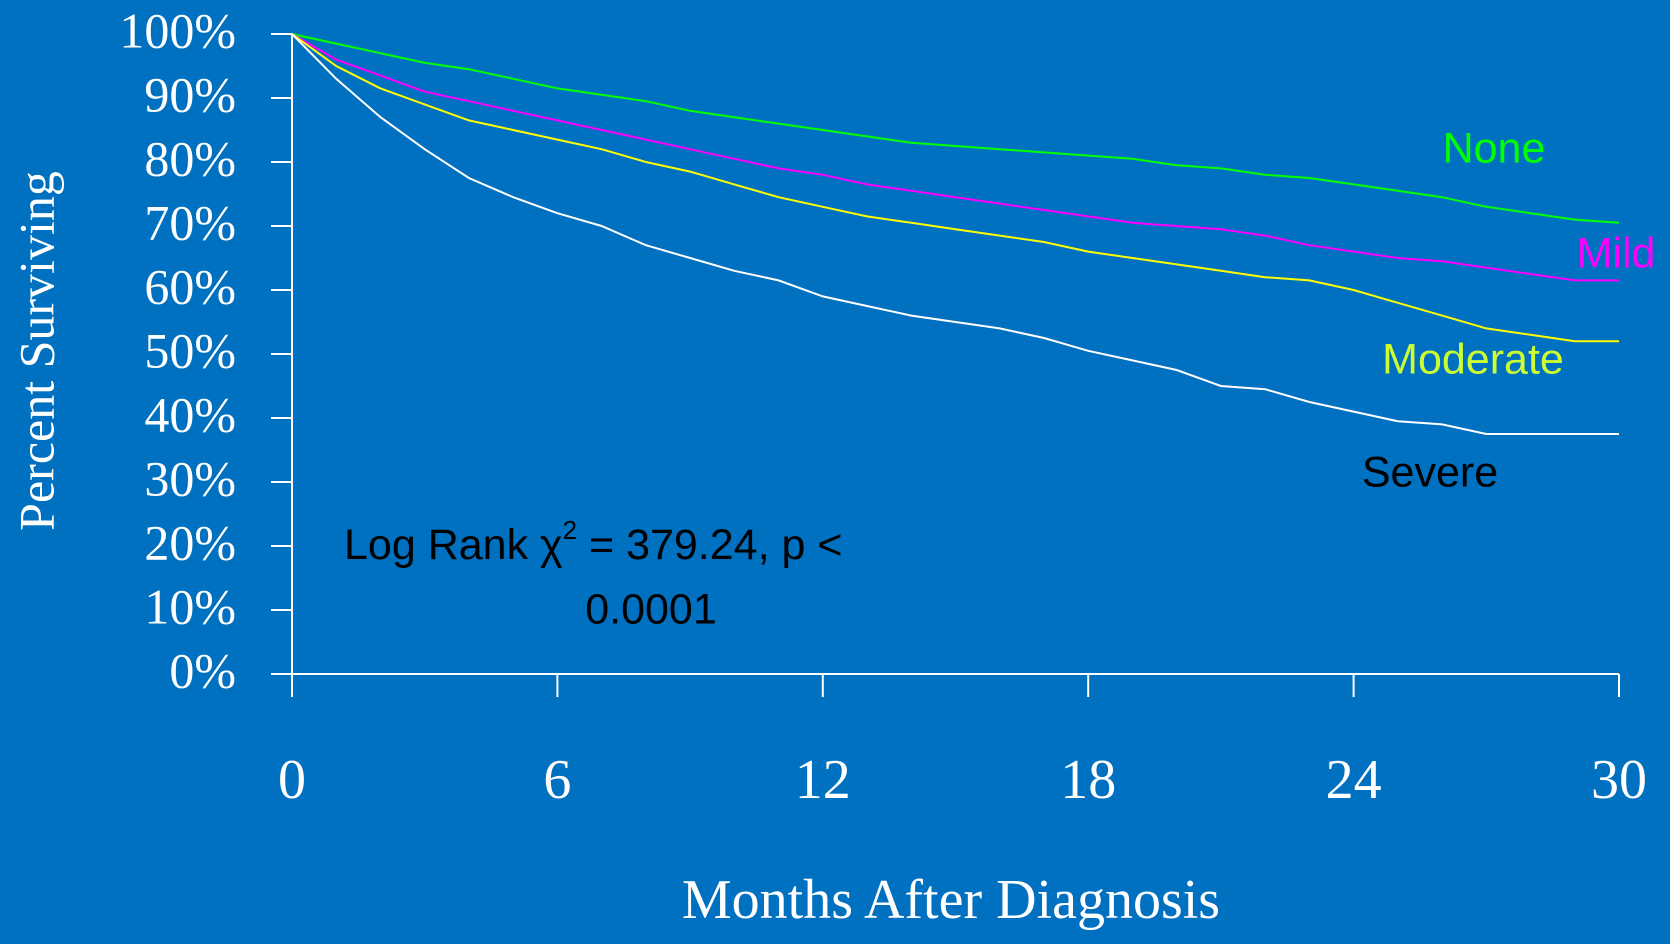  I want to click on x-tick-label: 6, so click(557, 780).